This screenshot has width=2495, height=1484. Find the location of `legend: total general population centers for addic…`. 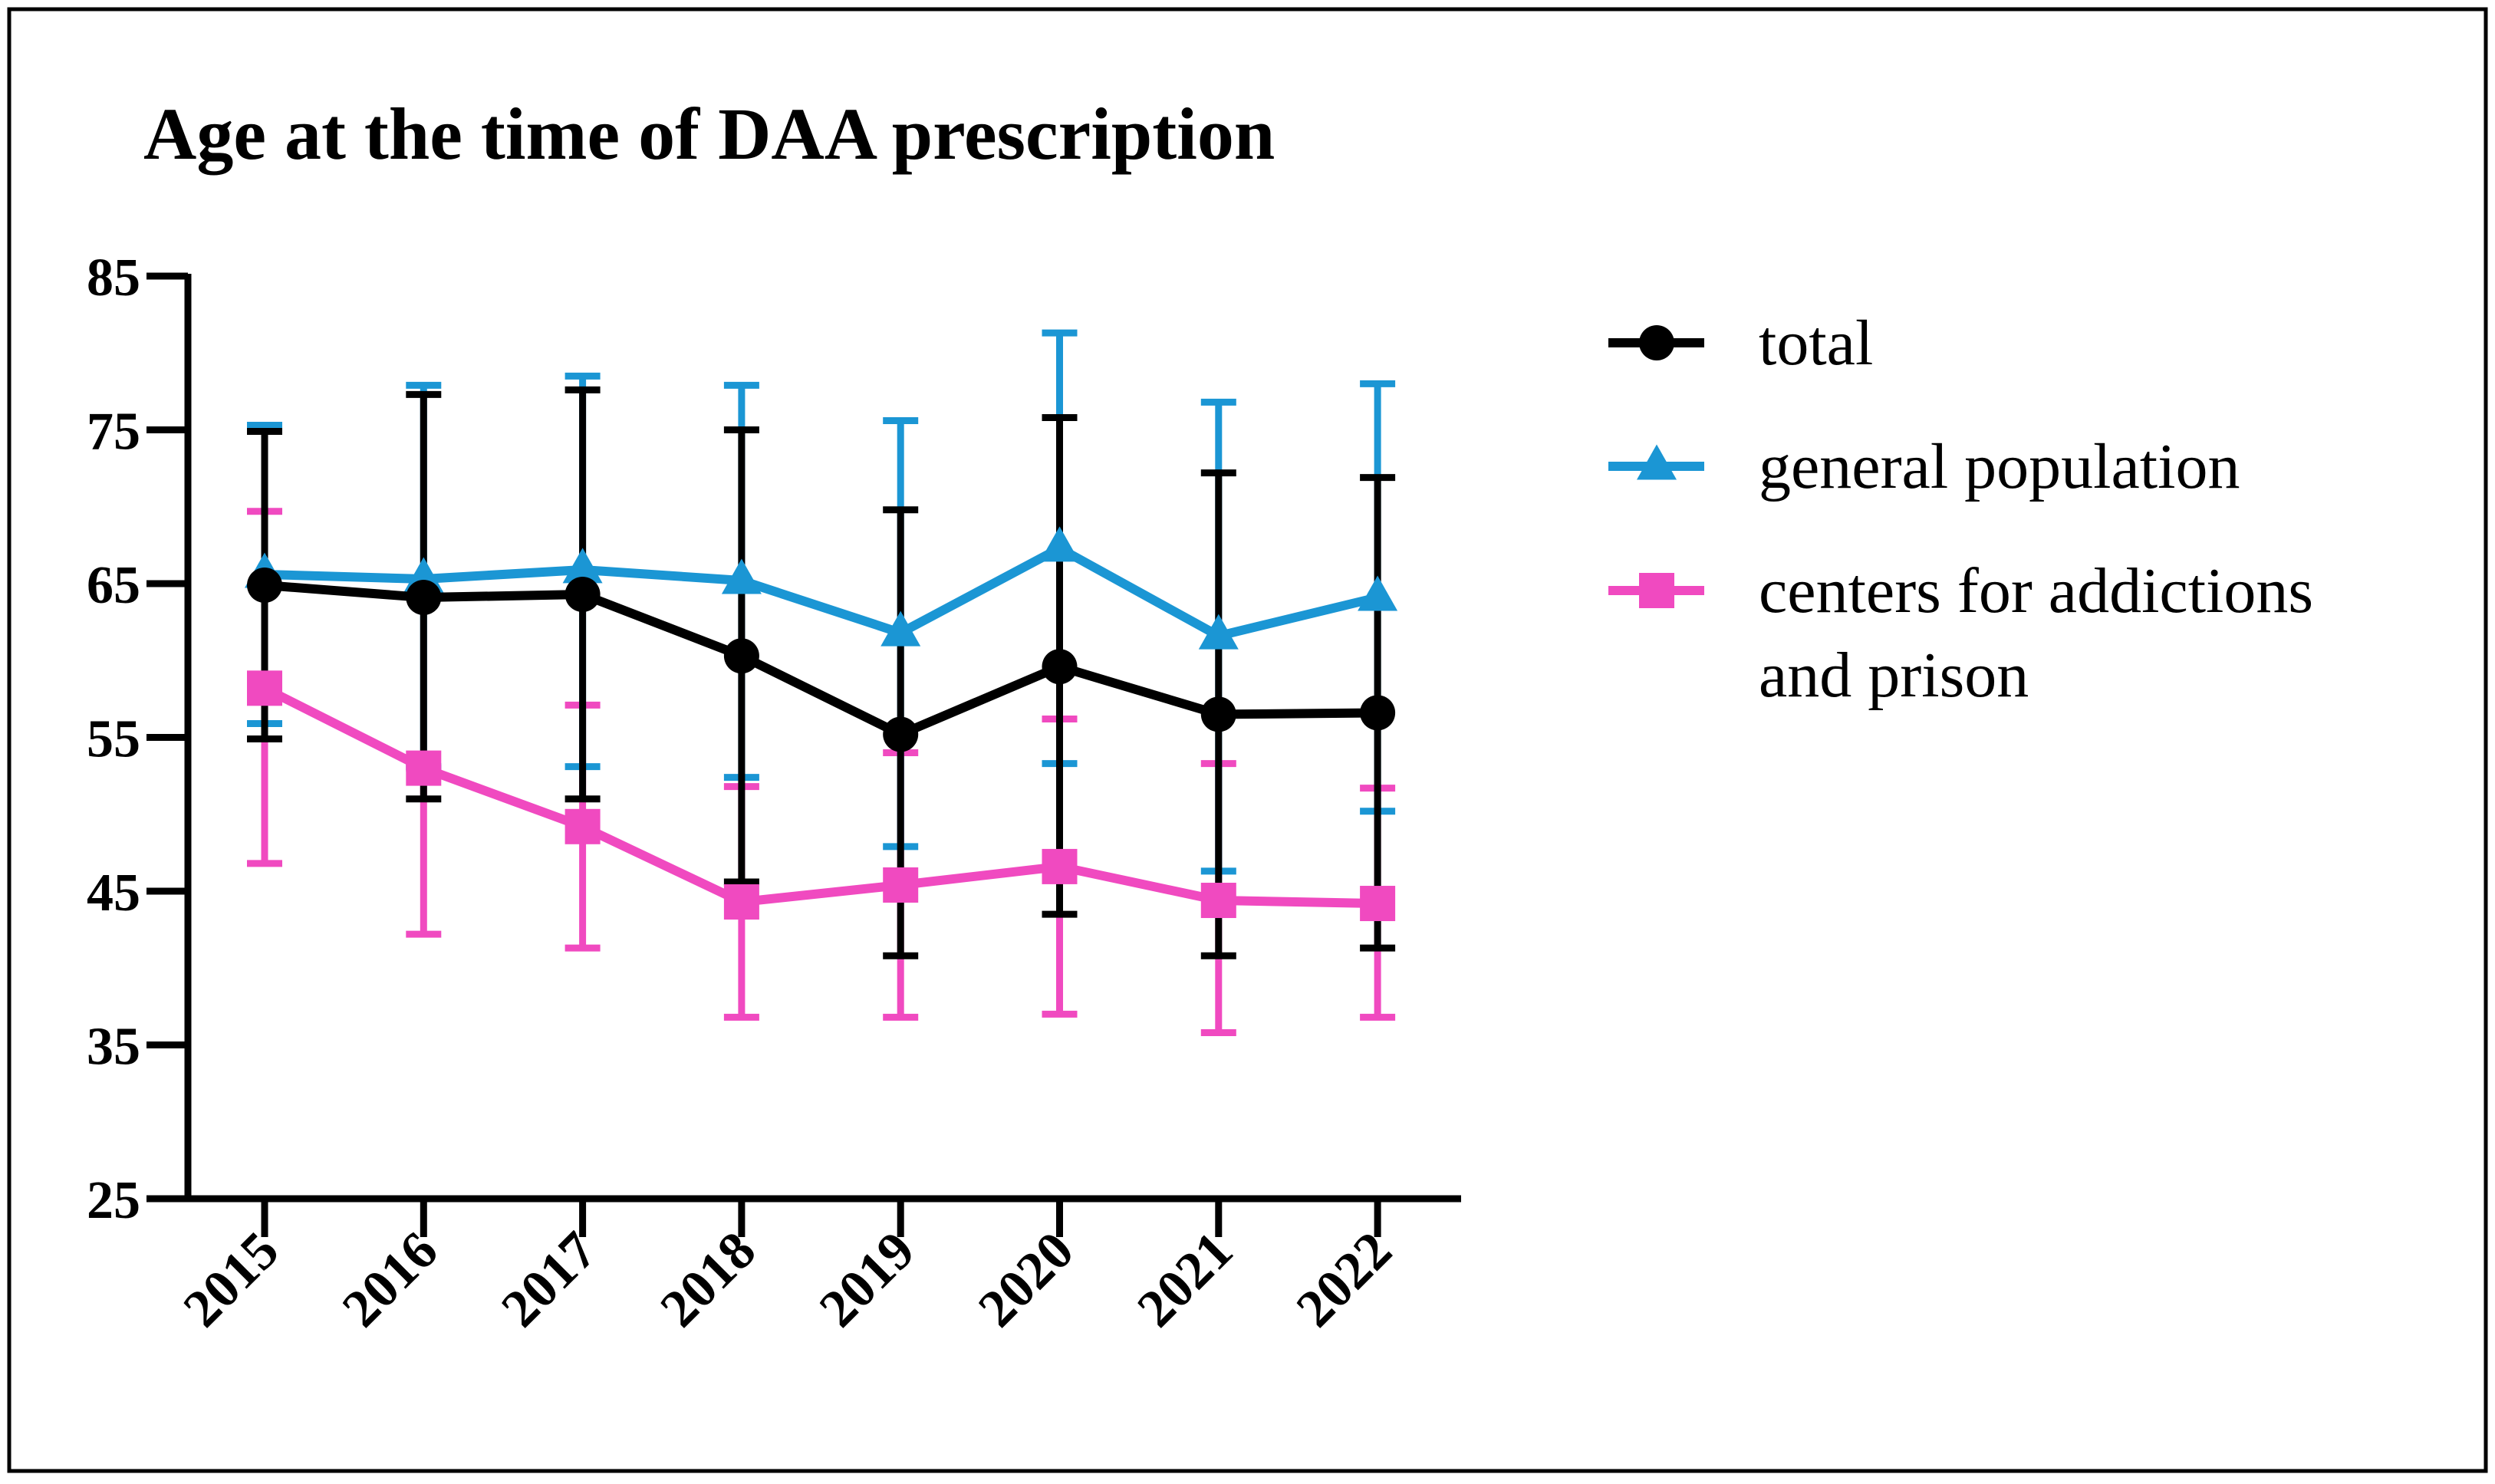

legend: total general population centers for addic… is located at coordinates (1960, 509).